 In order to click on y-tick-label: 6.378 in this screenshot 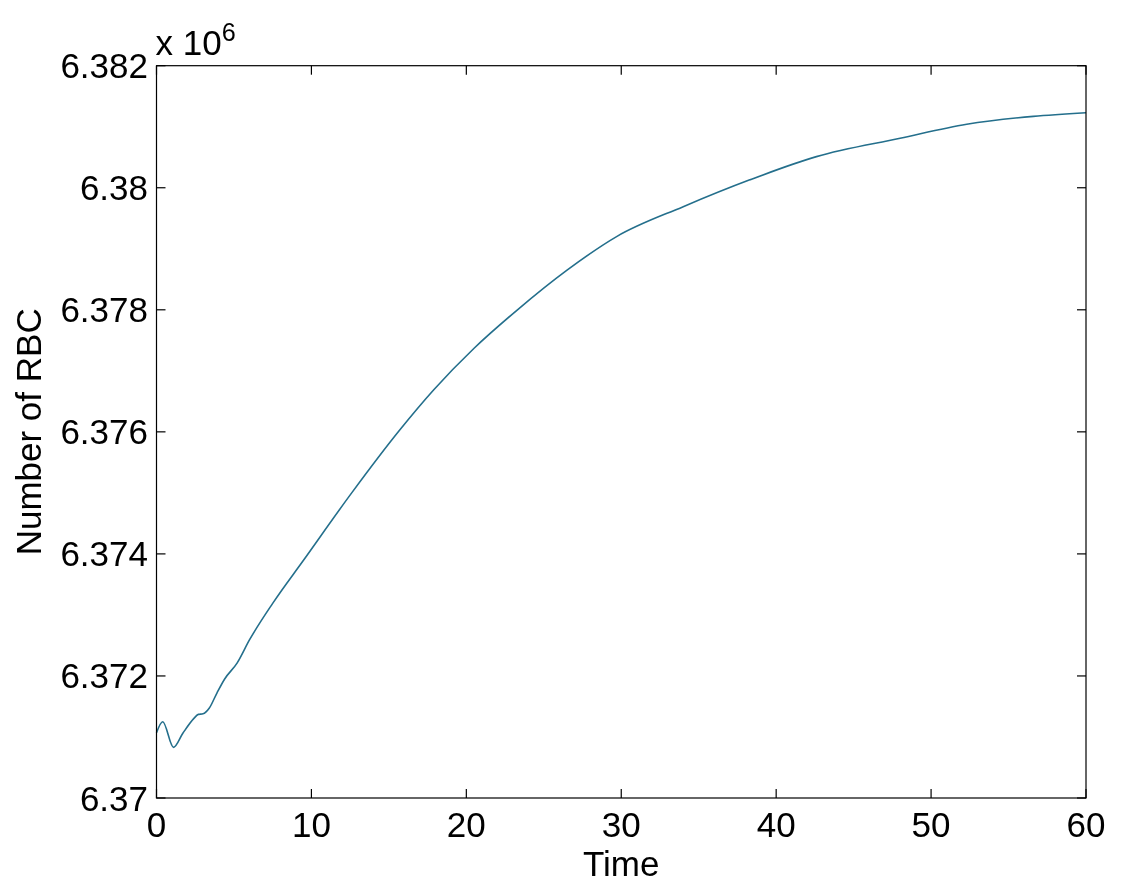, I will do `click(104, 310)`.